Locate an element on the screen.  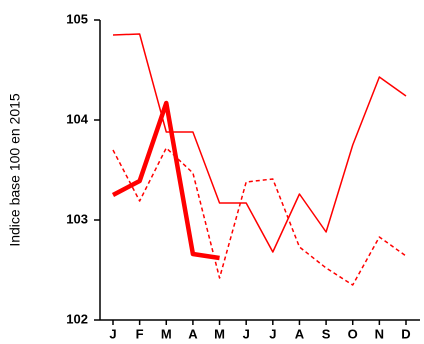
data-line is located at coordinates (165, 180).